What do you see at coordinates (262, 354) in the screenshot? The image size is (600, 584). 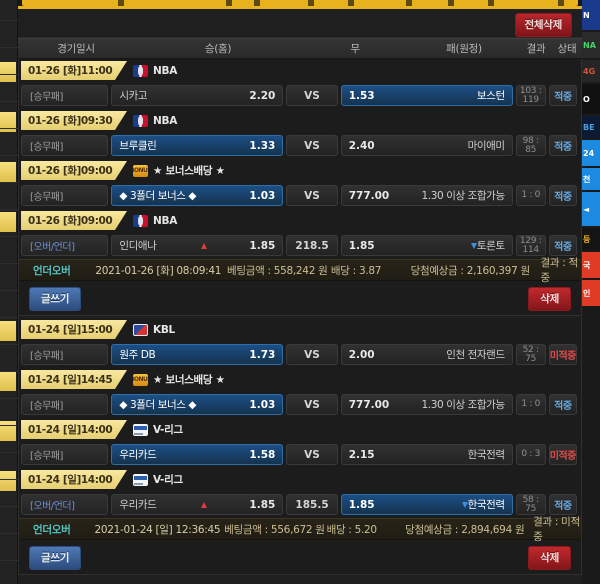 I see `home-odds: 1.73` at bounding box center [262, 354].